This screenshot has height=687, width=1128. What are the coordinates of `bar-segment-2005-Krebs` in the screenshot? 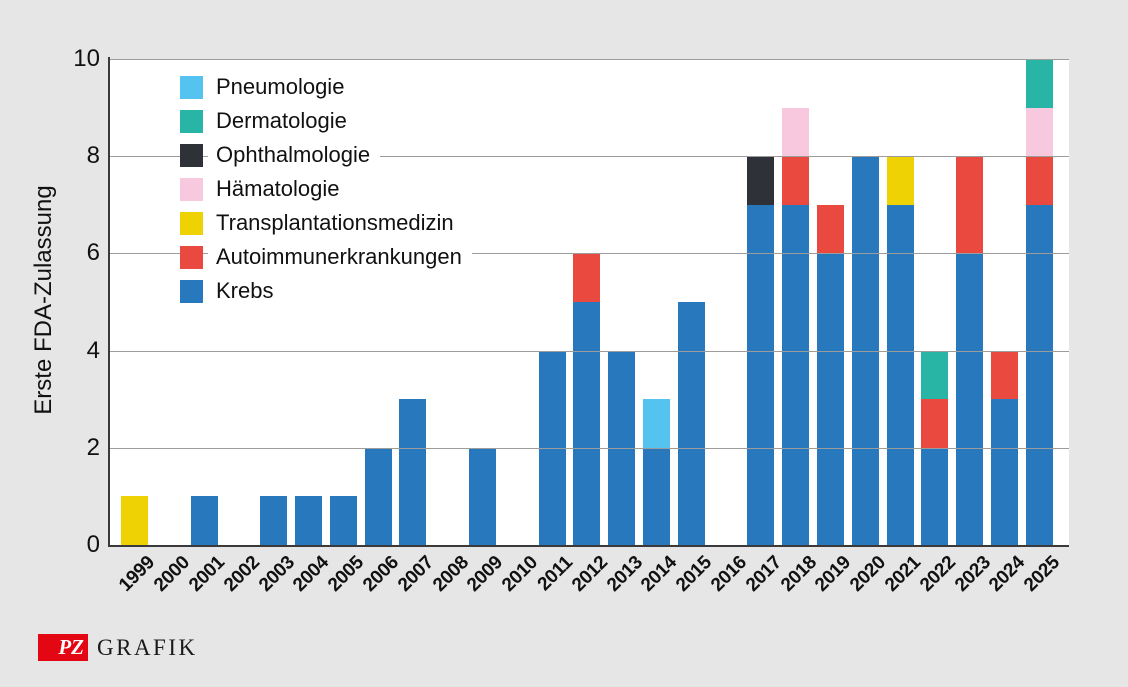 It's located at (343, 520).